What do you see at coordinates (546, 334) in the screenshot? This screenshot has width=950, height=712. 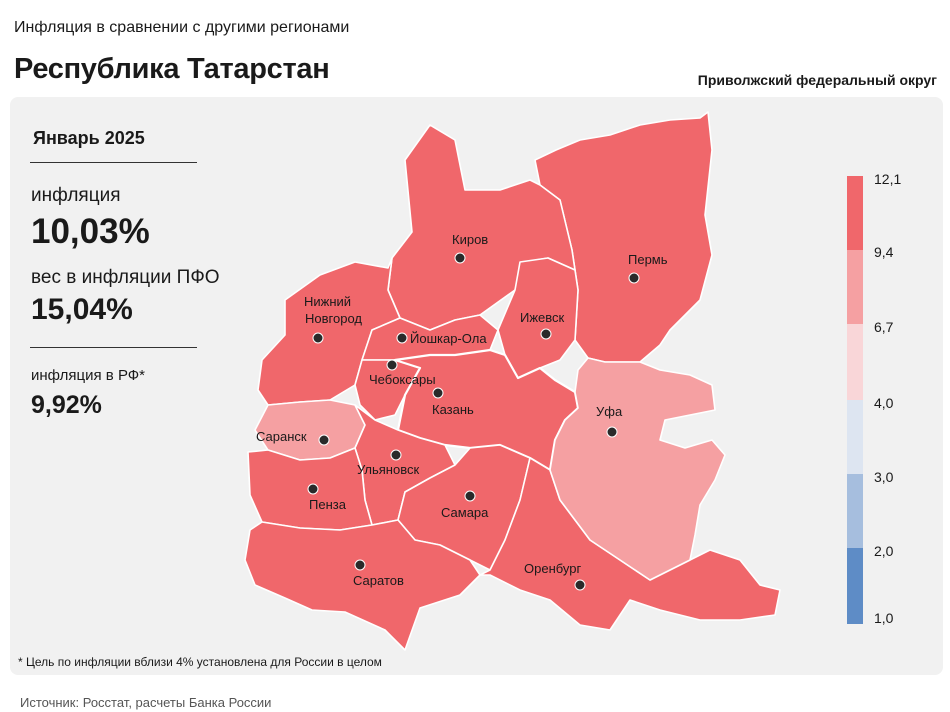 I see `marker-izhevsk` at bounding box center [546, 334].